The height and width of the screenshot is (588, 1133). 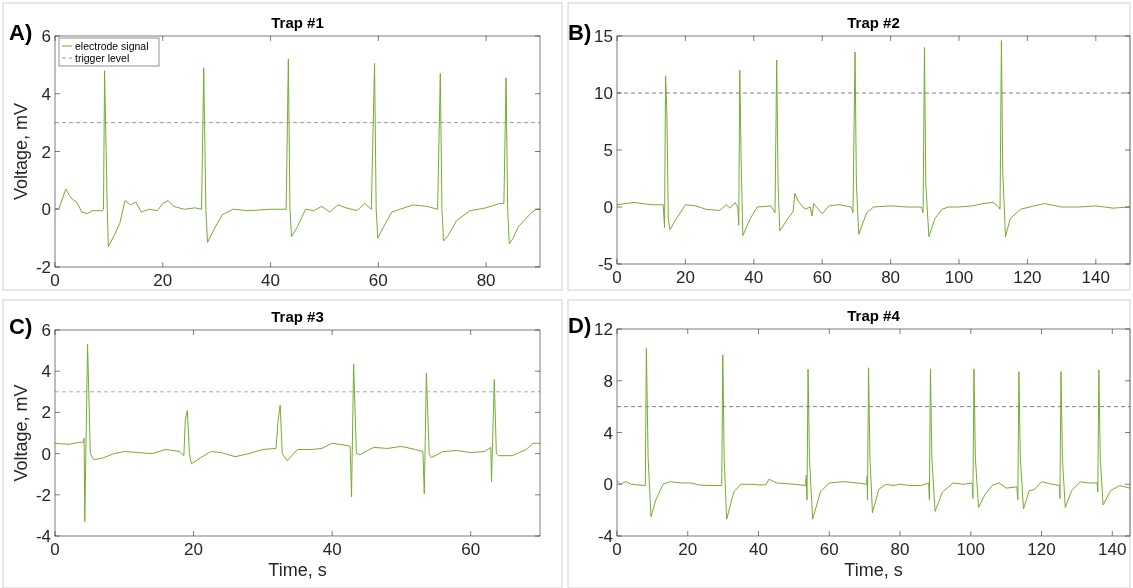 What do you see at coordinates (874, 315) in the screenshot?
I see `chart-title: Trap #4` at bounding box center [874, 315].